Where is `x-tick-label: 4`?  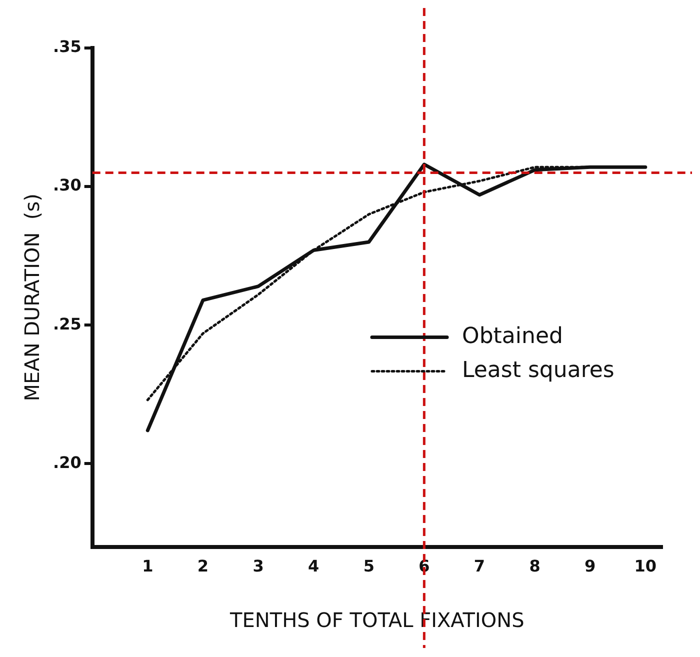 x-tick-label: 4 is located at coordinates (314, 566).